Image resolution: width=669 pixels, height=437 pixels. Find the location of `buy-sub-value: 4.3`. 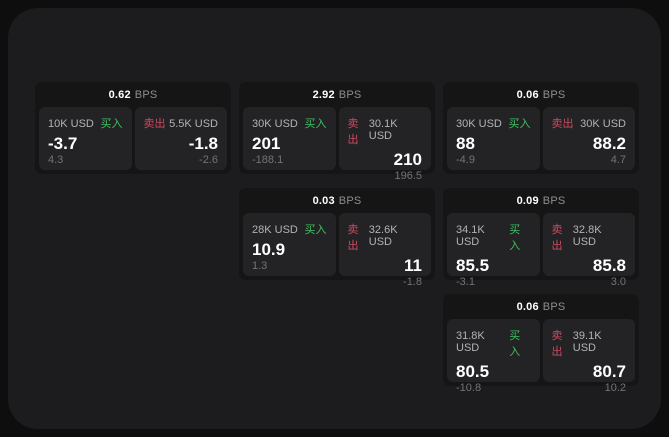

buy-sub-value: 4.3 is located at coordinates (56, 159).